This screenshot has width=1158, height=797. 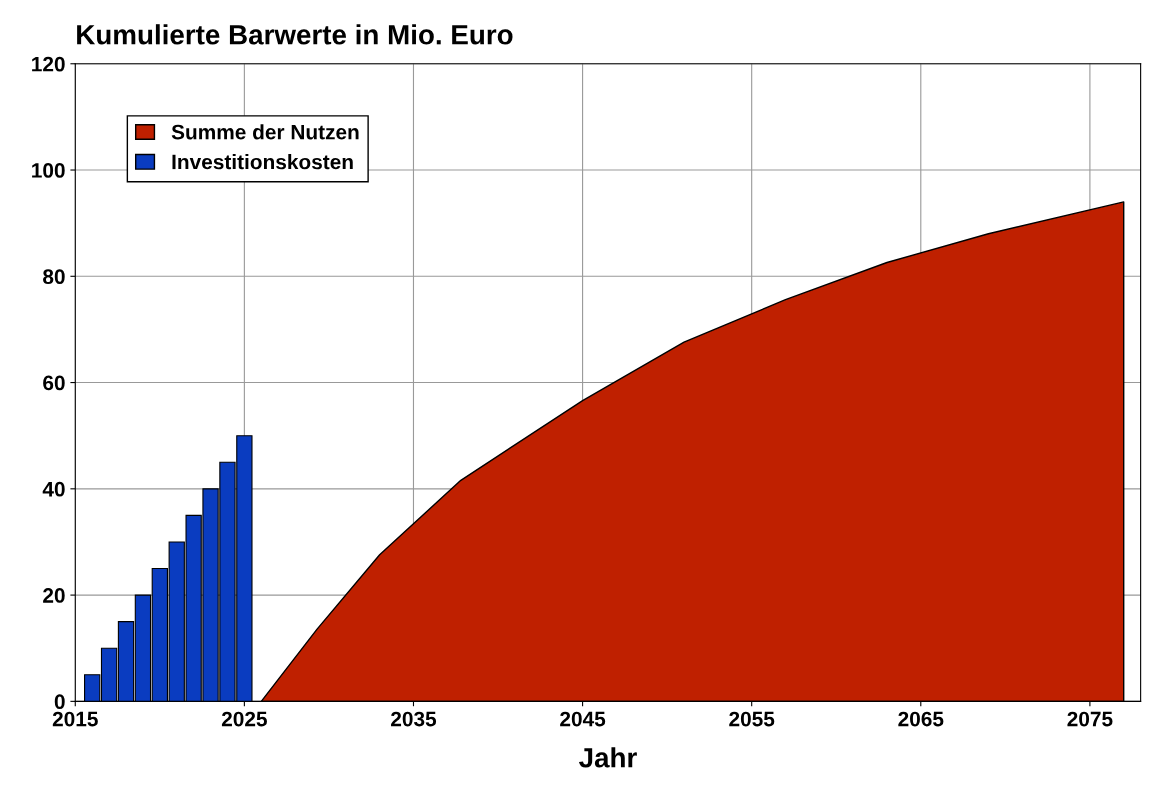 I want to click on x-tick-label: 2035, so click(x=414, y=719).